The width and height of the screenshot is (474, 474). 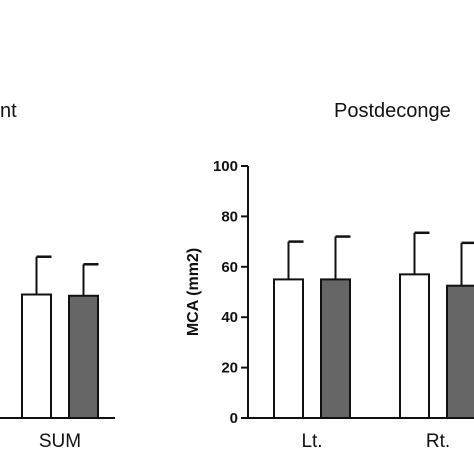 I want to click on y-axis-label: MCA (mm2), so click(x=193, y=292).